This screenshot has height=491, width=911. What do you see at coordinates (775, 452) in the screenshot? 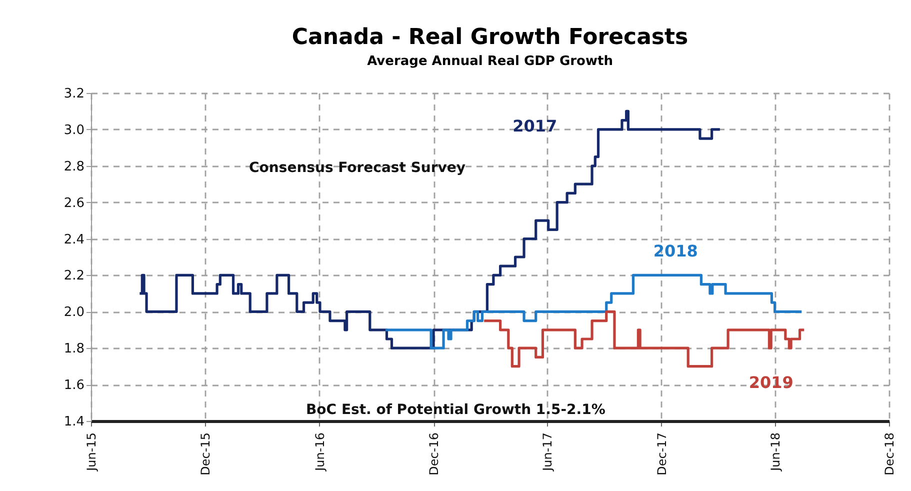
I see `x-tick-label: Jun-18` at bounding box center [775, 452].